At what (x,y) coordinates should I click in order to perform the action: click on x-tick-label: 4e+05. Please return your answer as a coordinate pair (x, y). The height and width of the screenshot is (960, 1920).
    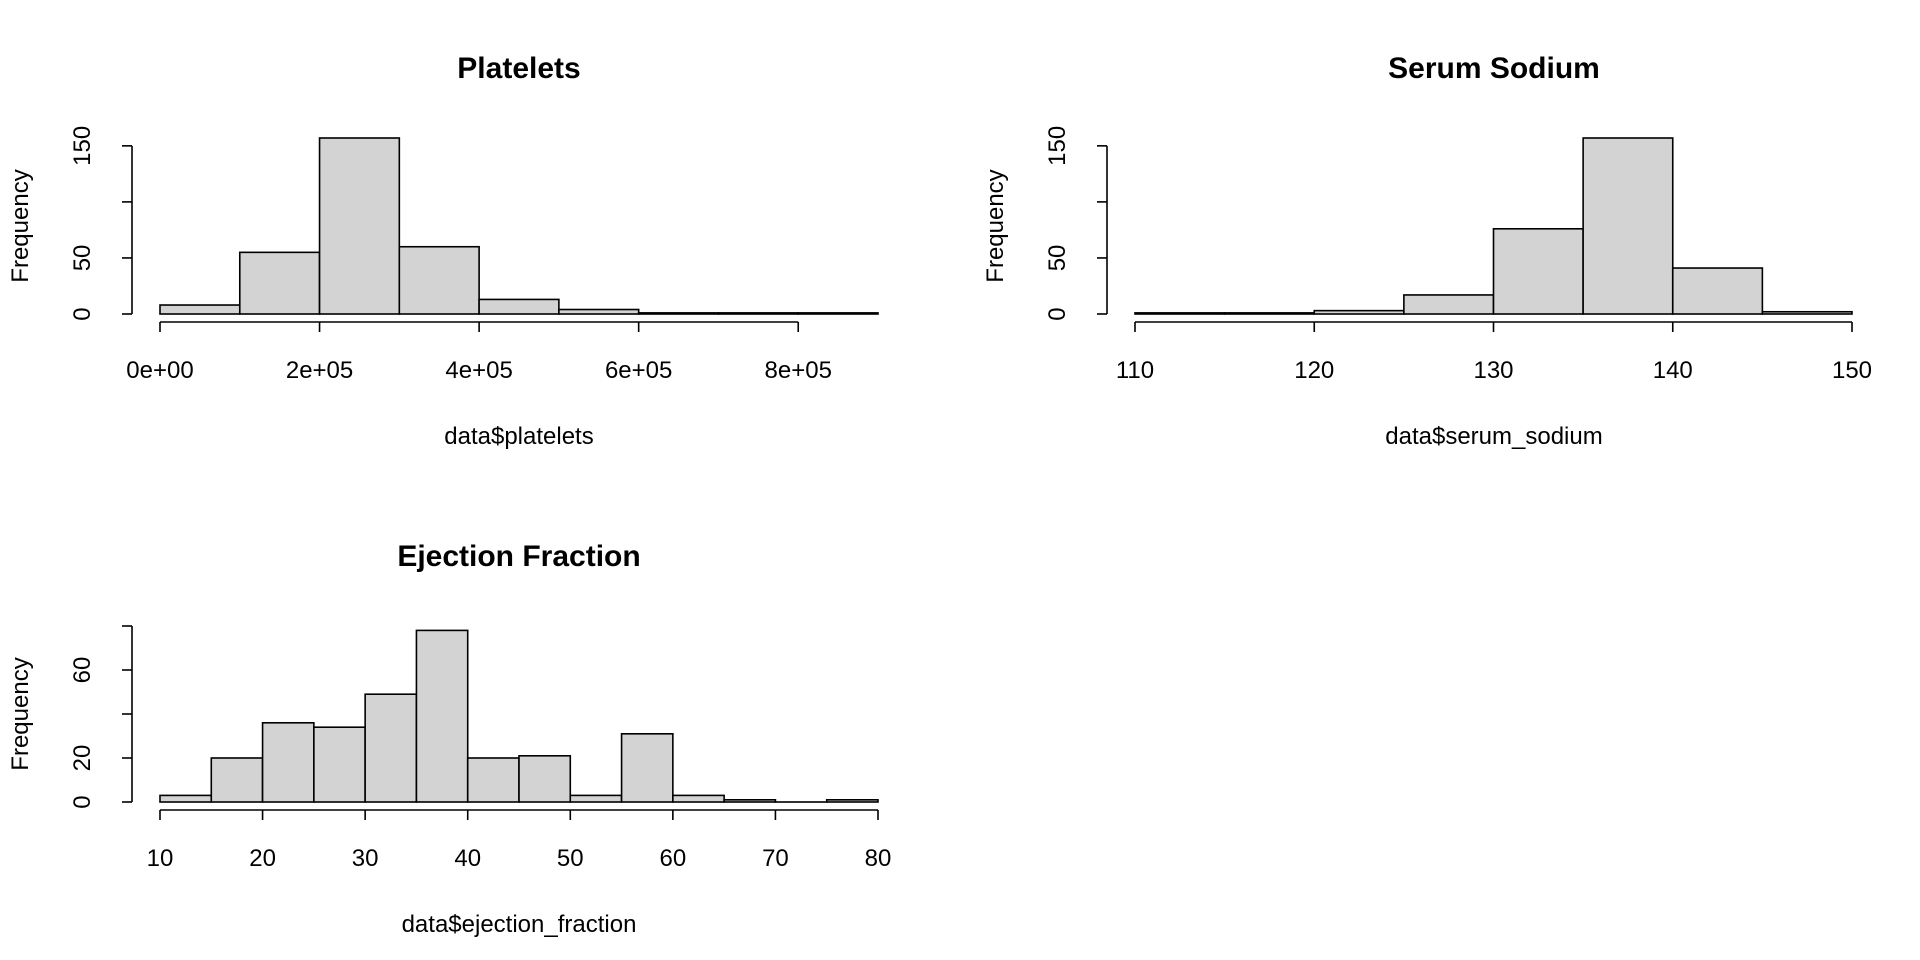
    Looking at the image, I should click on (478, 370).